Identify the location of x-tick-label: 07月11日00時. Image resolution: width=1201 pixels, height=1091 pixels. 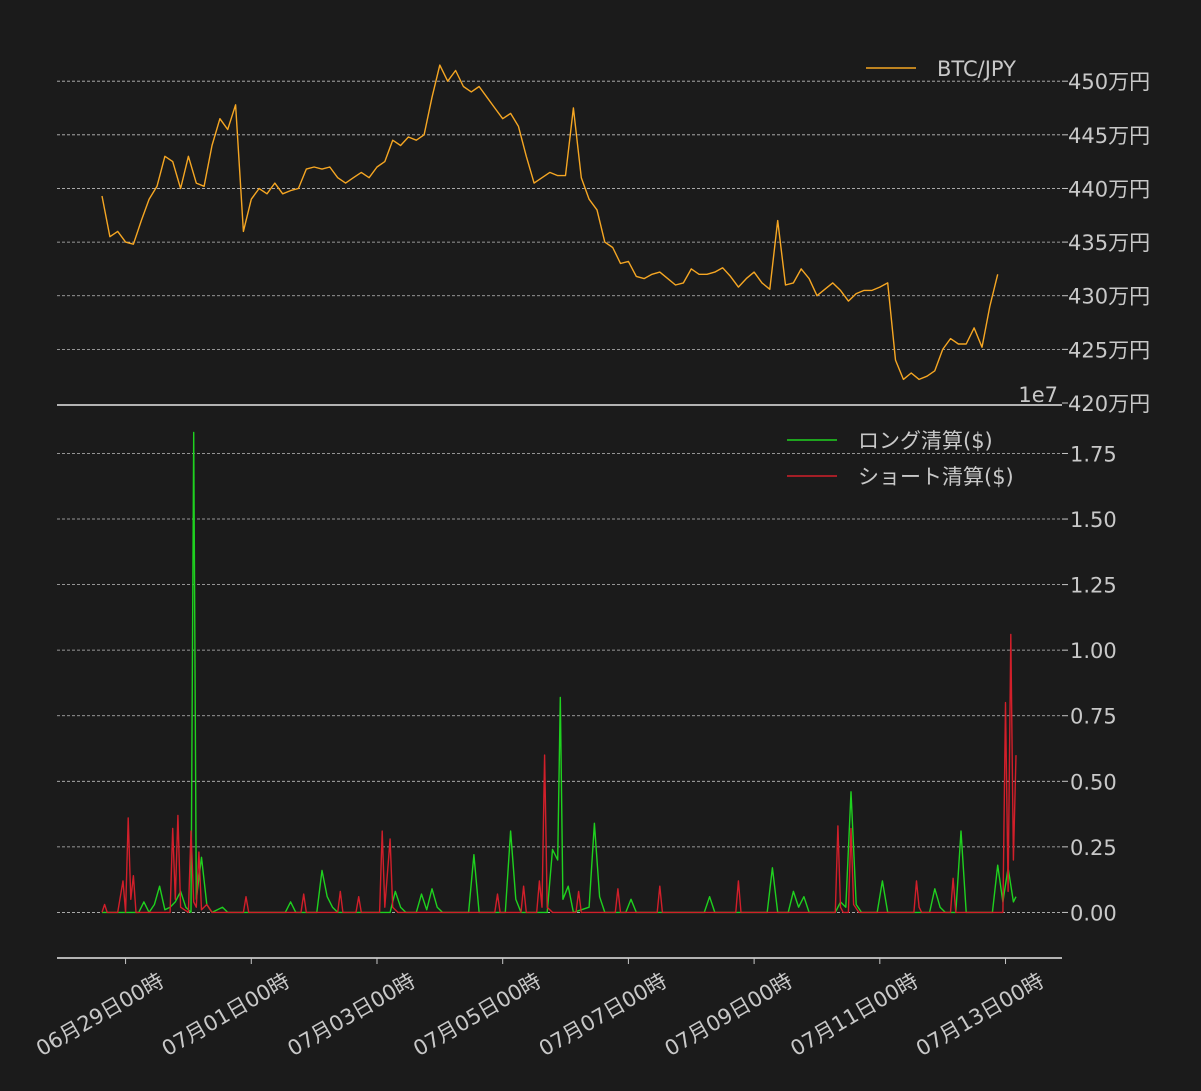
(854, 1015).